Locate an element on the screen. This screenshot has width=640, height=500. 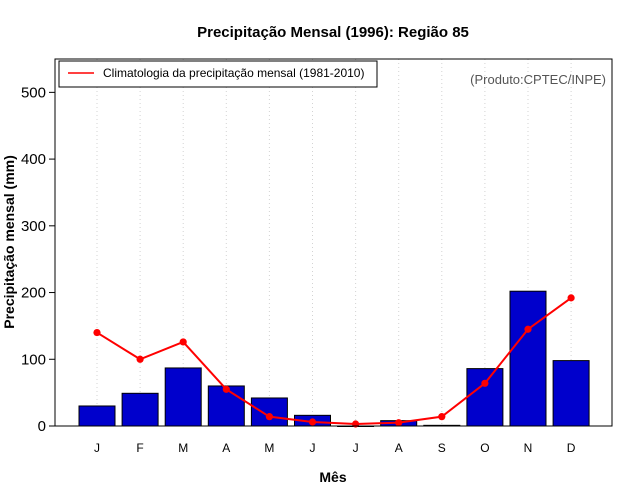
y-tick-label: 500 is located at coordinates (33, 92).